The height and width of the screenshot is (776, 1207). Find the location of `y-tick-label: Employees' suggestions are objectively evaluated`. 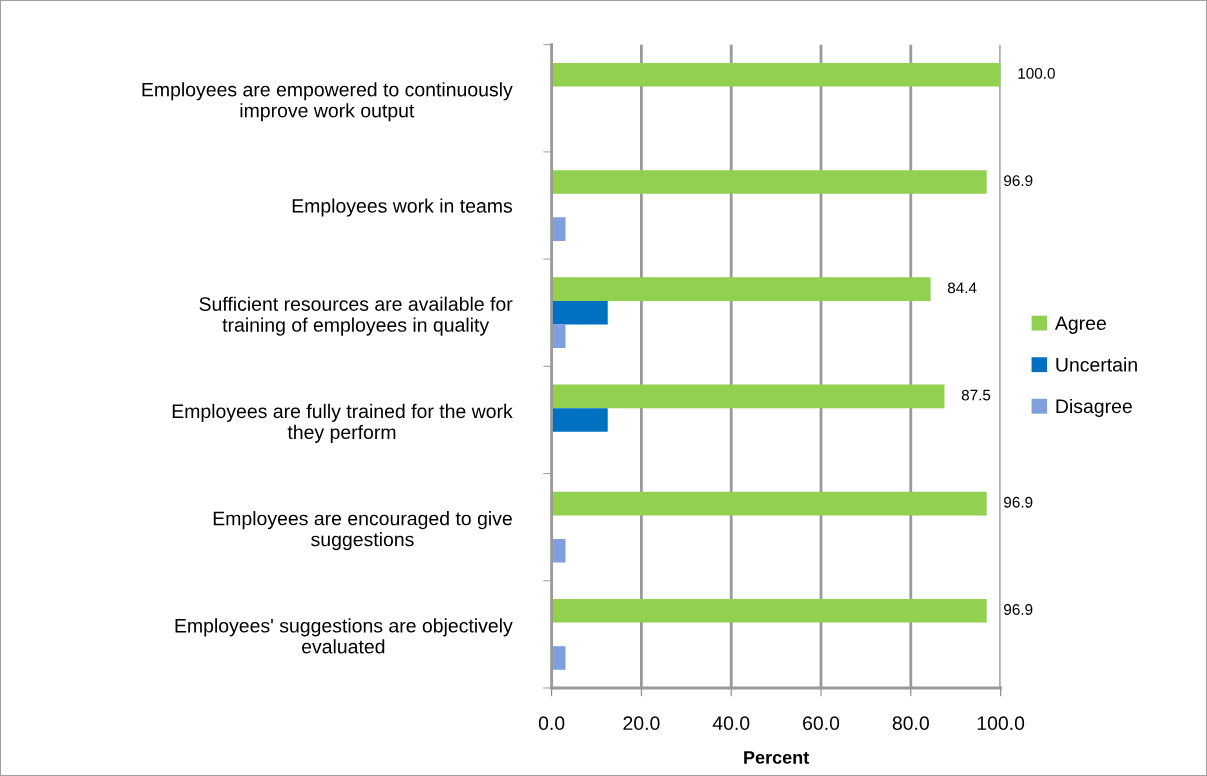

y-tick-label: Employees' suggestions are objectively evaluated is located at coordinates (344, 636).